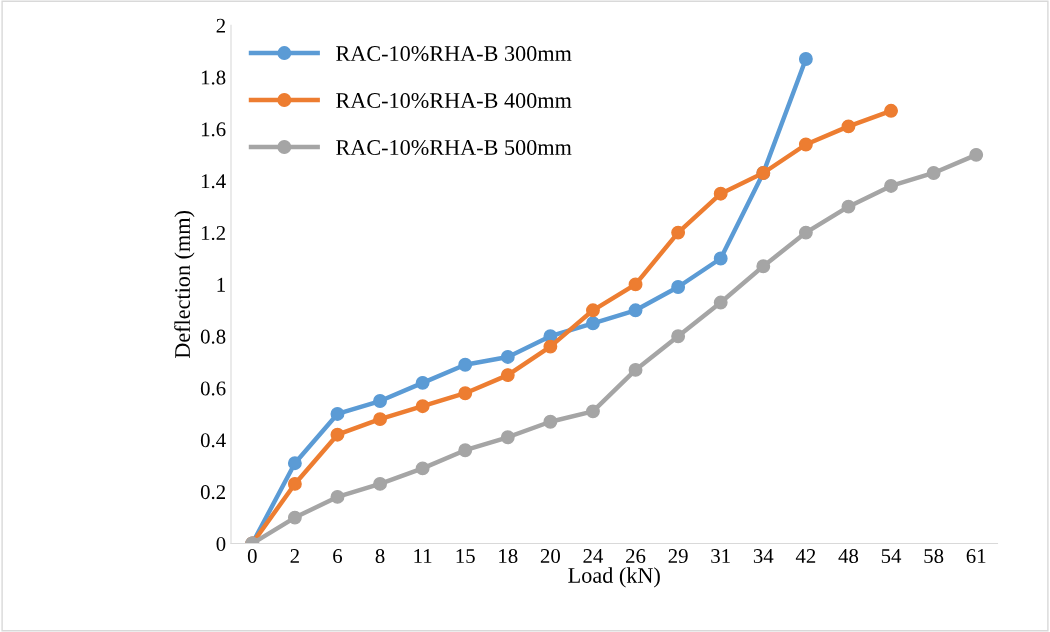  What do you see at coordinates (294, 556) in the screenshot?
I see `x-tick-label: 2` at bounding box center [294, 556].